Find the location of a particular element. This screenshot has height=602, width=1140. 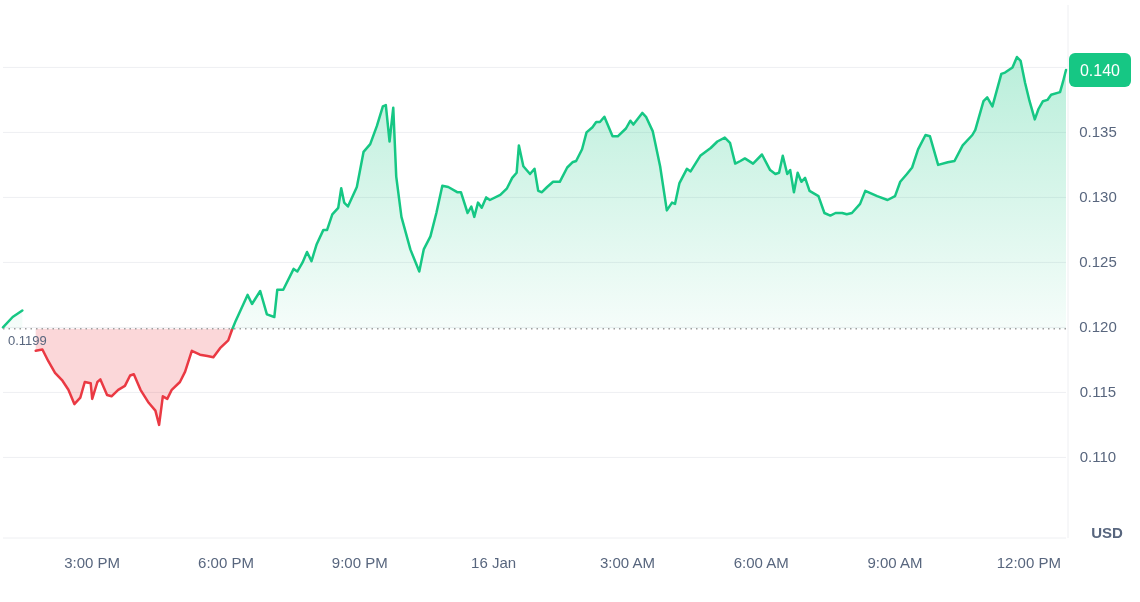

x-tick-label: 16 Jan is located at coordinates (494, 562).